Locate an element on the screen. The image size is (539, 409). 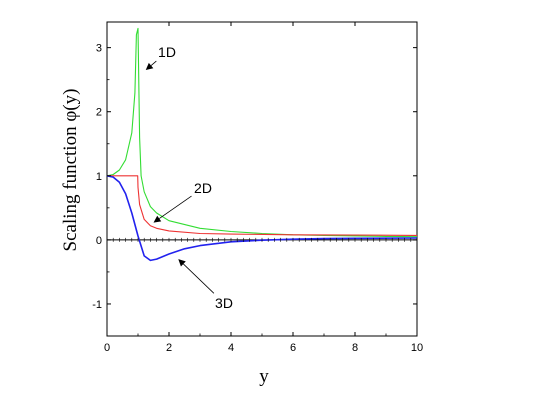
annotation-arrowhead-1d is located at coordinates (149, 66).